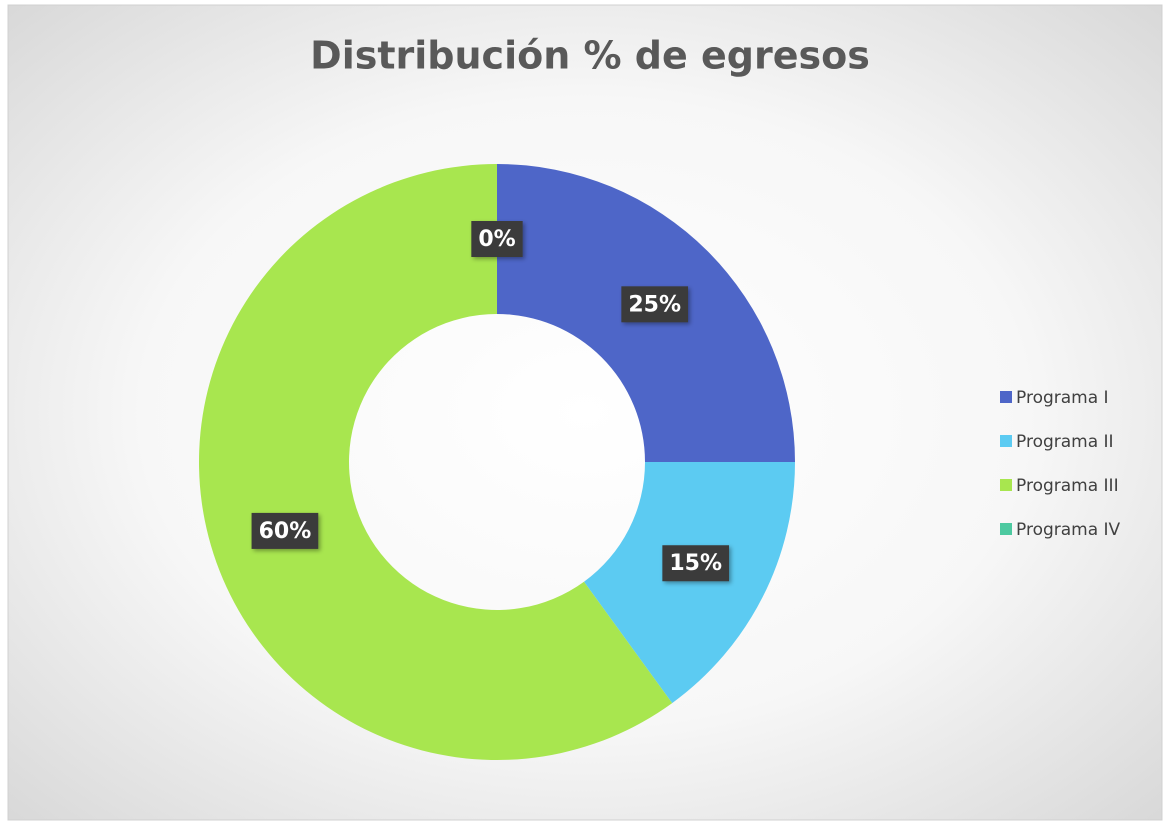 This screenshot has width=1167, height=834. What do you see at coordinates (590, 56) in the screenshot?
I see `chart-title: Distribución % de egresos` at bounding box center [590, 56].